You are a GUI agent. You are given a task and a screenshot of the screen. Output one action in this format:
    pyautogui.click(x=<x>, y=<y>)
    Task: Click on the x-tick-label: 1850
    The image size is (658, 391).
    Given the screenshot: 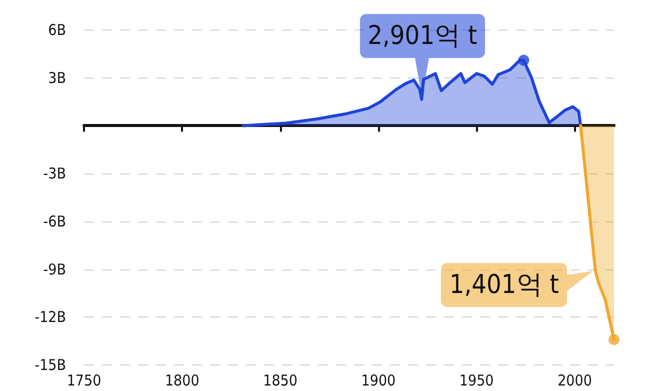 What is the action you would take?
    pyautogui.click(x=280, y=381)
    